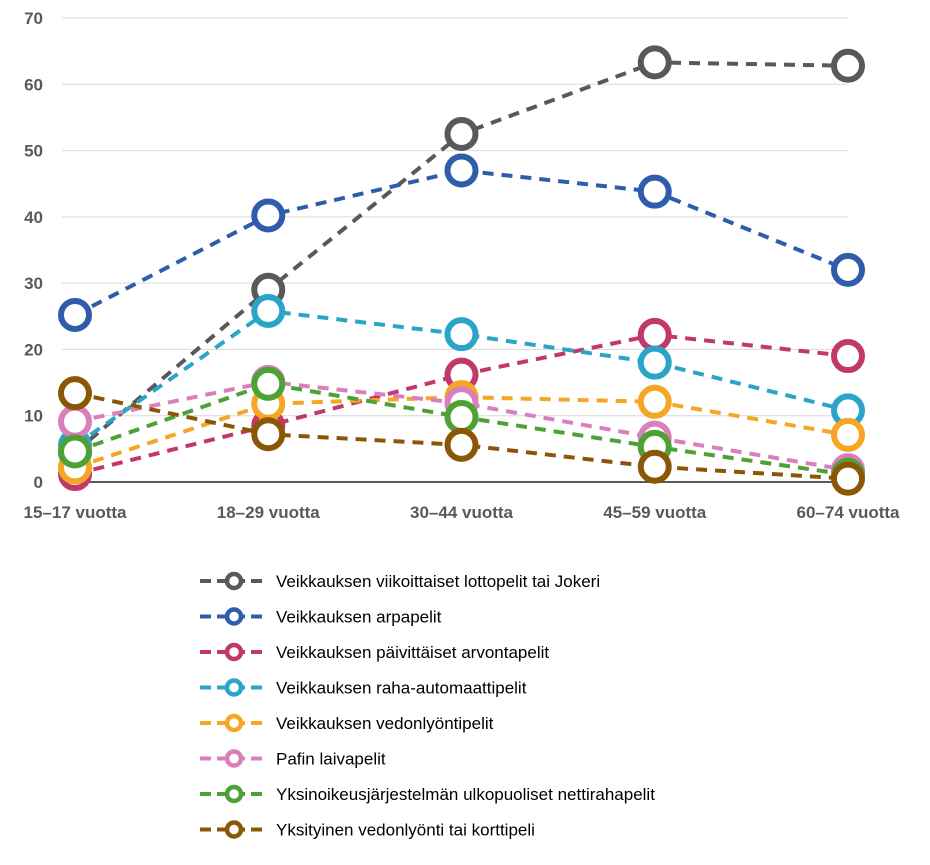  What do you see at coordinates (33, 217) in the screenshot?
I see `y-tick-label: 40` at bounding box center [33, 217].